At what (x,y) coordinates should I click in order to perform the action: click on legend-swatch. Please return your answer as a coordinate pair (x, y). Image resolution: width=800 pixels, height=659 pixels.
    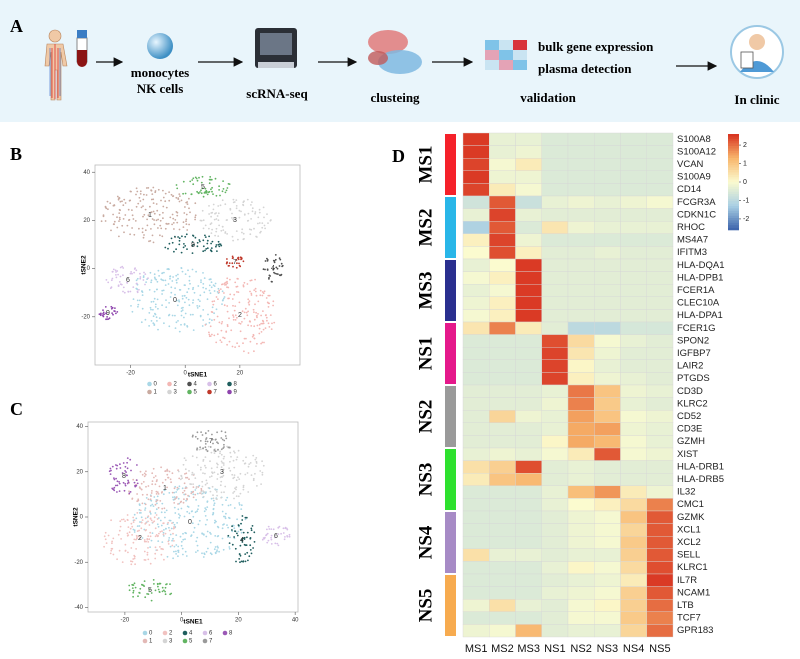
    Looking at the image, I should click on (149, 384).